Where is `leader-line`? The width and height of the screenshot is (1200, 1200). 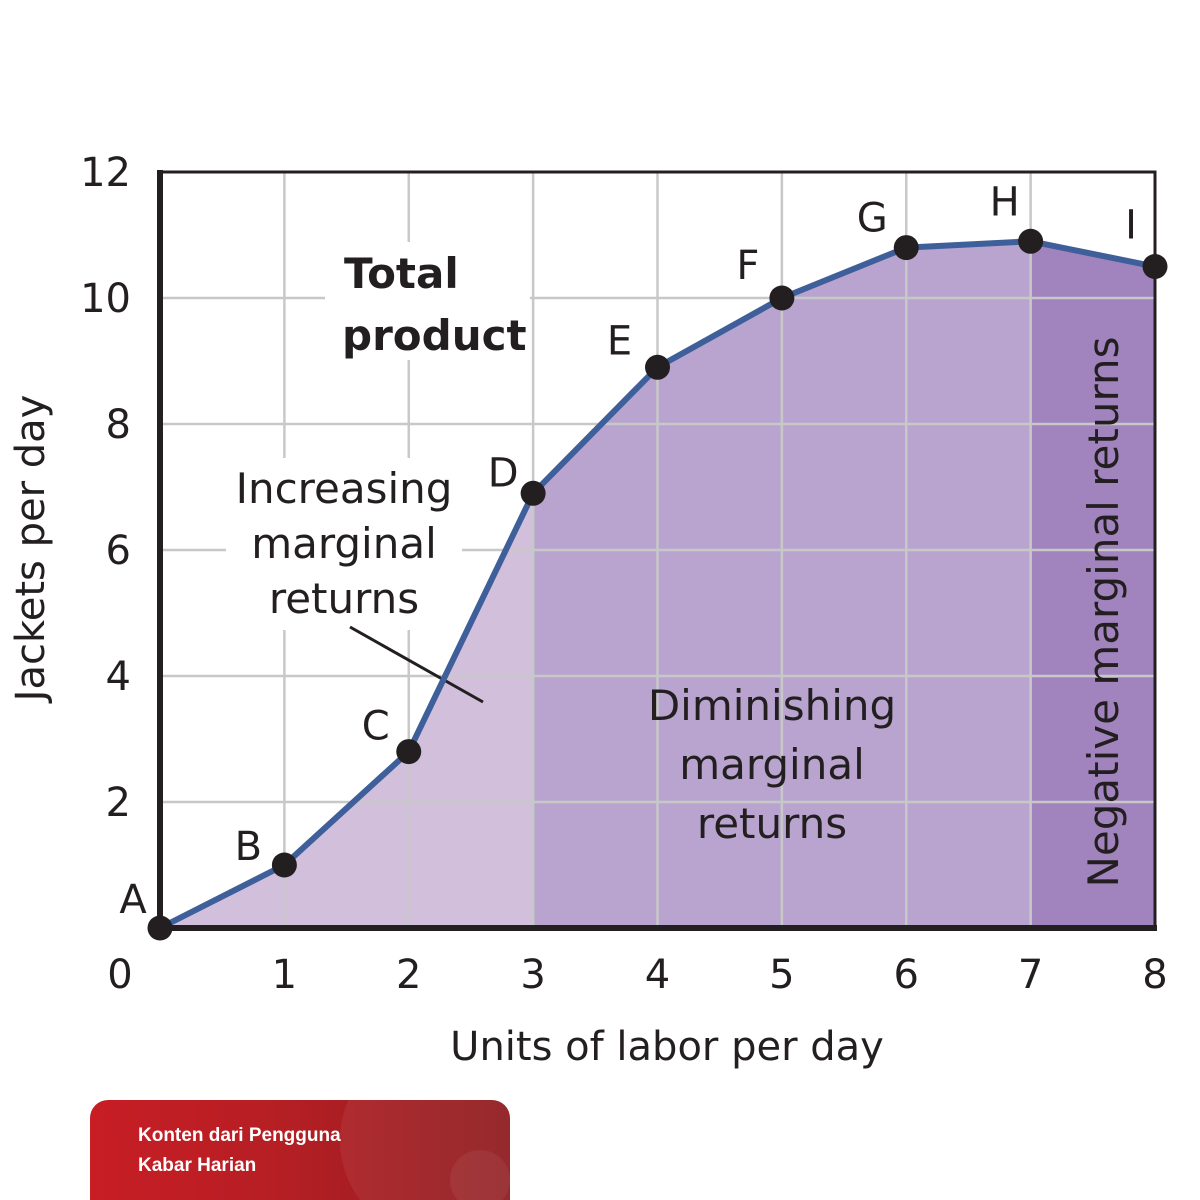 leader-line is located at coordinates (416, 664).